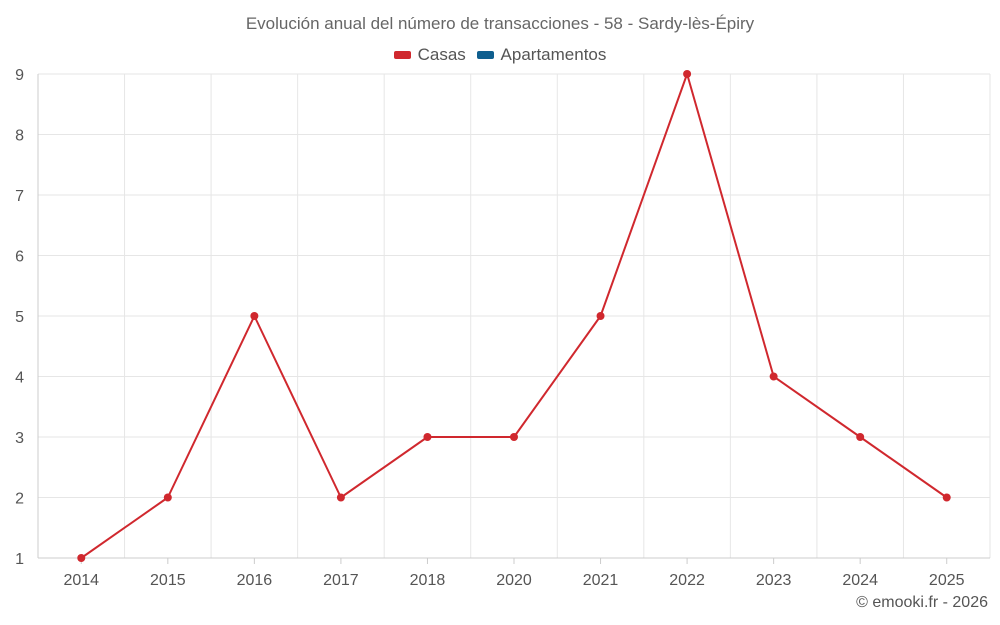  I want to click on x-tick-label: 2016, so click(255, 580).